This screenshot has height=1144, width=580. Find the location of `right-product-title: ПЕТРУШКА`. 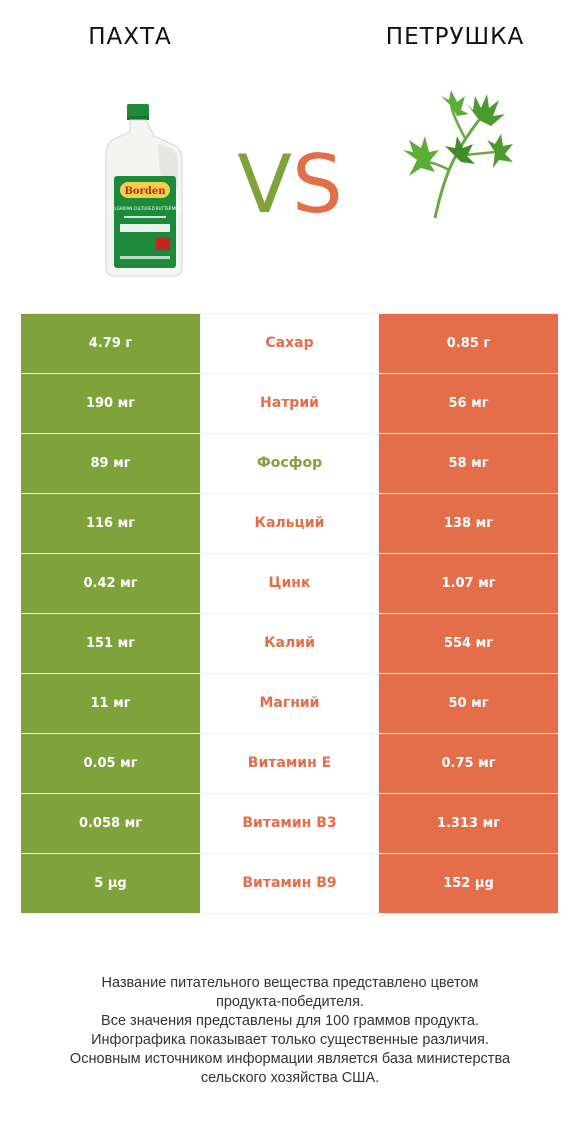

right-product-title: ПЕТРУШКА is located at coordinates (455, 37).